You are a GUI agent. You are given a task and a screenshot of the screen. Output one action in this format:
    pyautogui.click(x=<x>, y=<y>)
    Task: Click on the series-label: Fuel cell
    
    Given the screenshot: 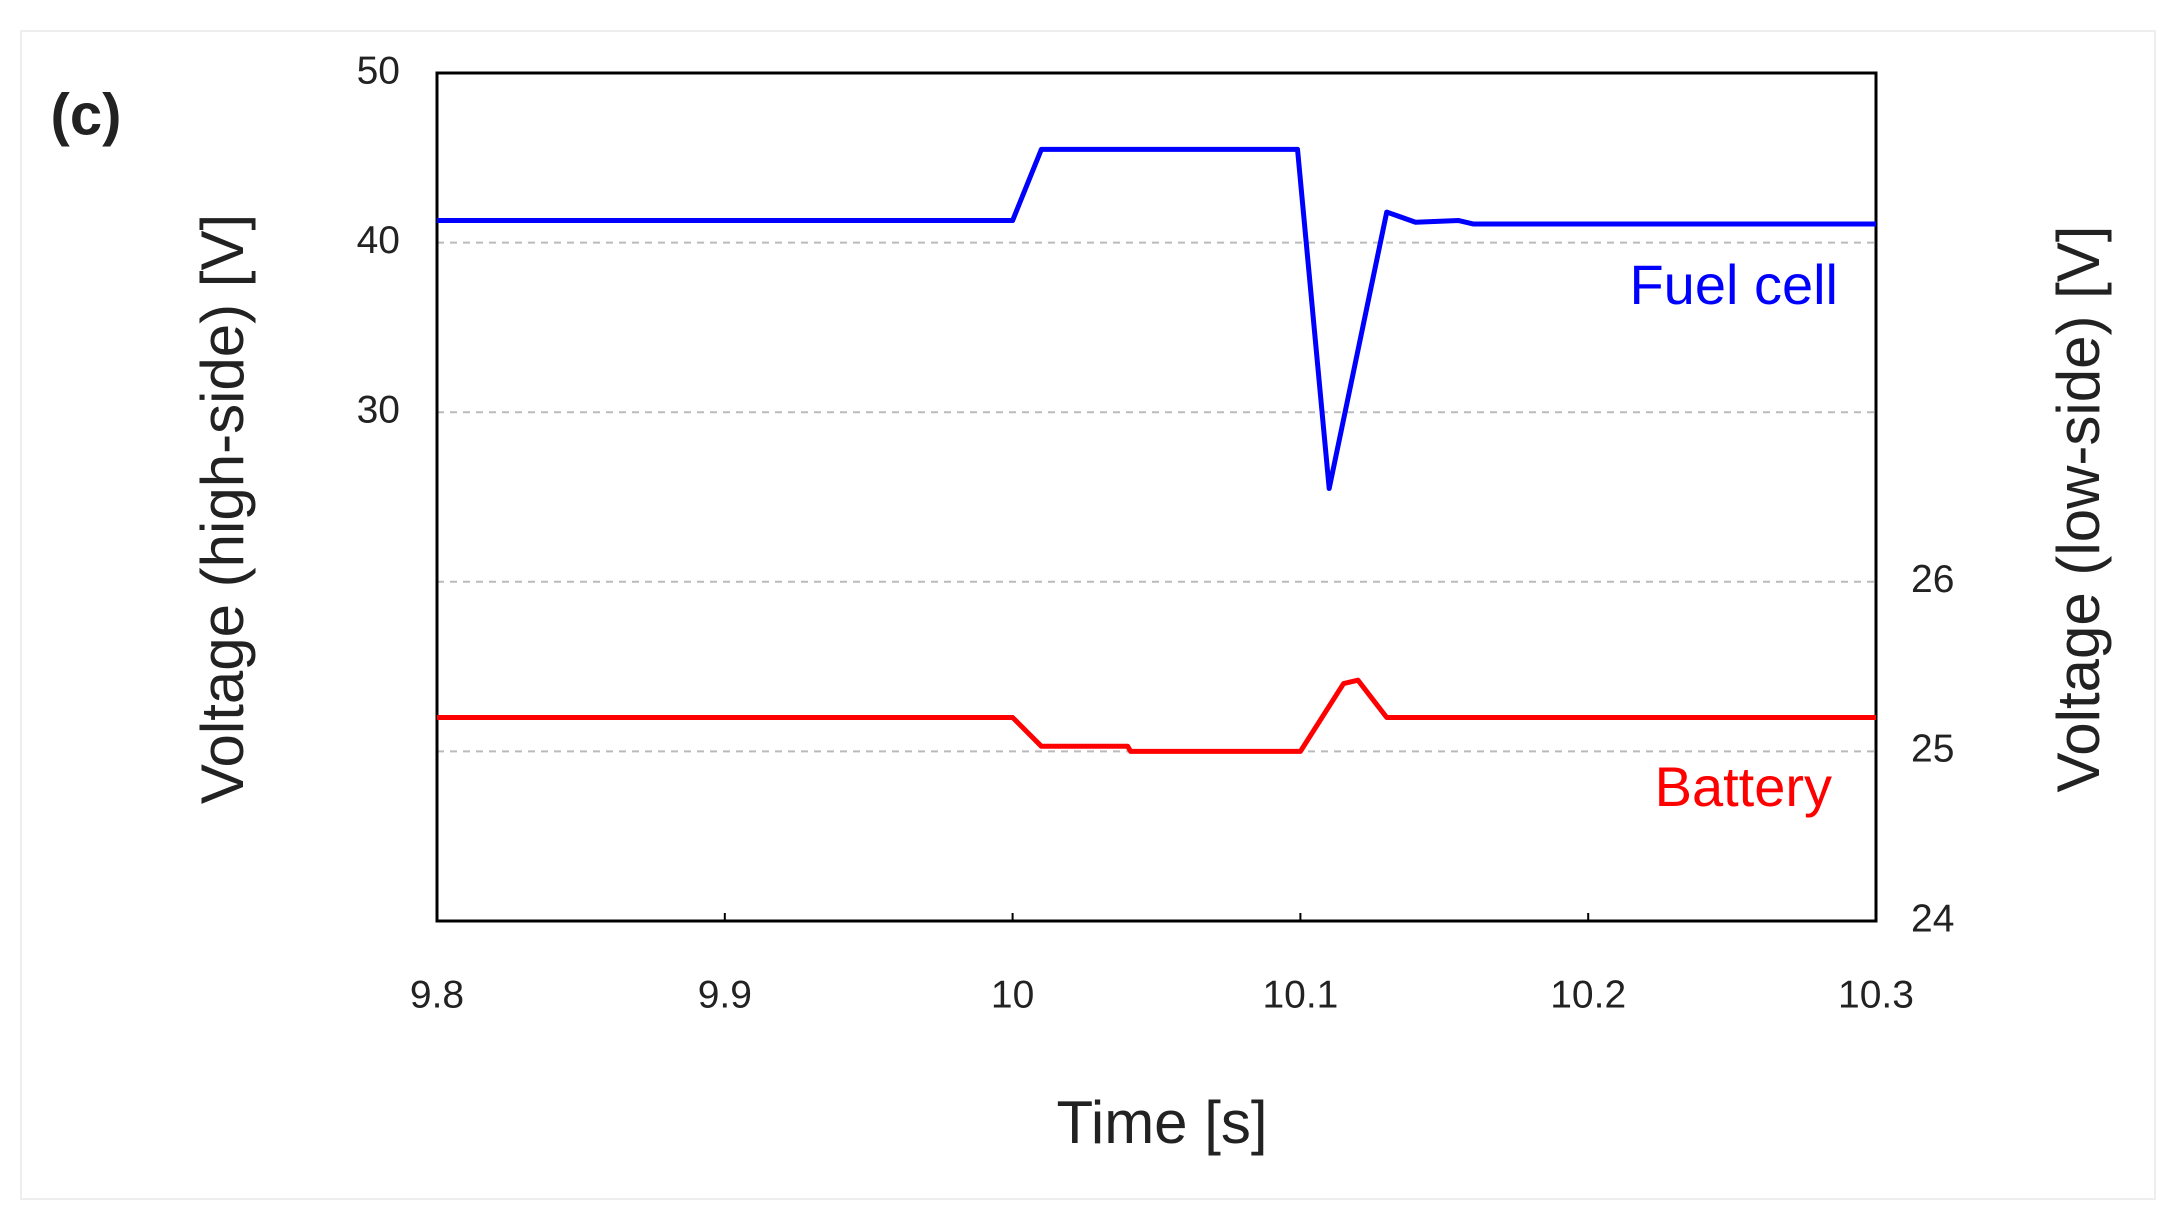 What is the action you would take?
    pyautogui.click(x=1733, y=284)
    